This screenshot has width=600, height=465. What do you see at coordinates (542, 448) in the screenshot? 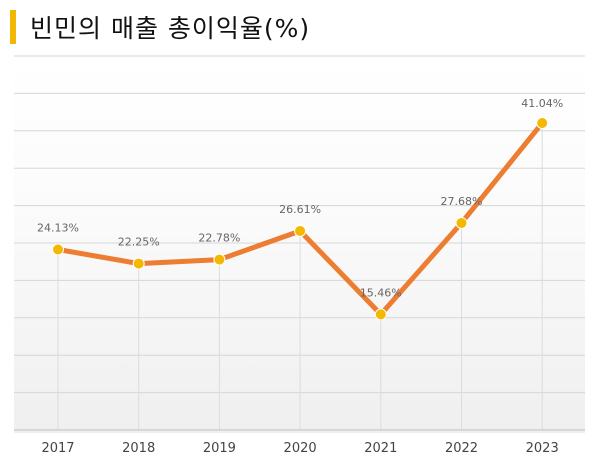
I see `x-tick-label-2023: 2023` at bounding box center [542, 448].